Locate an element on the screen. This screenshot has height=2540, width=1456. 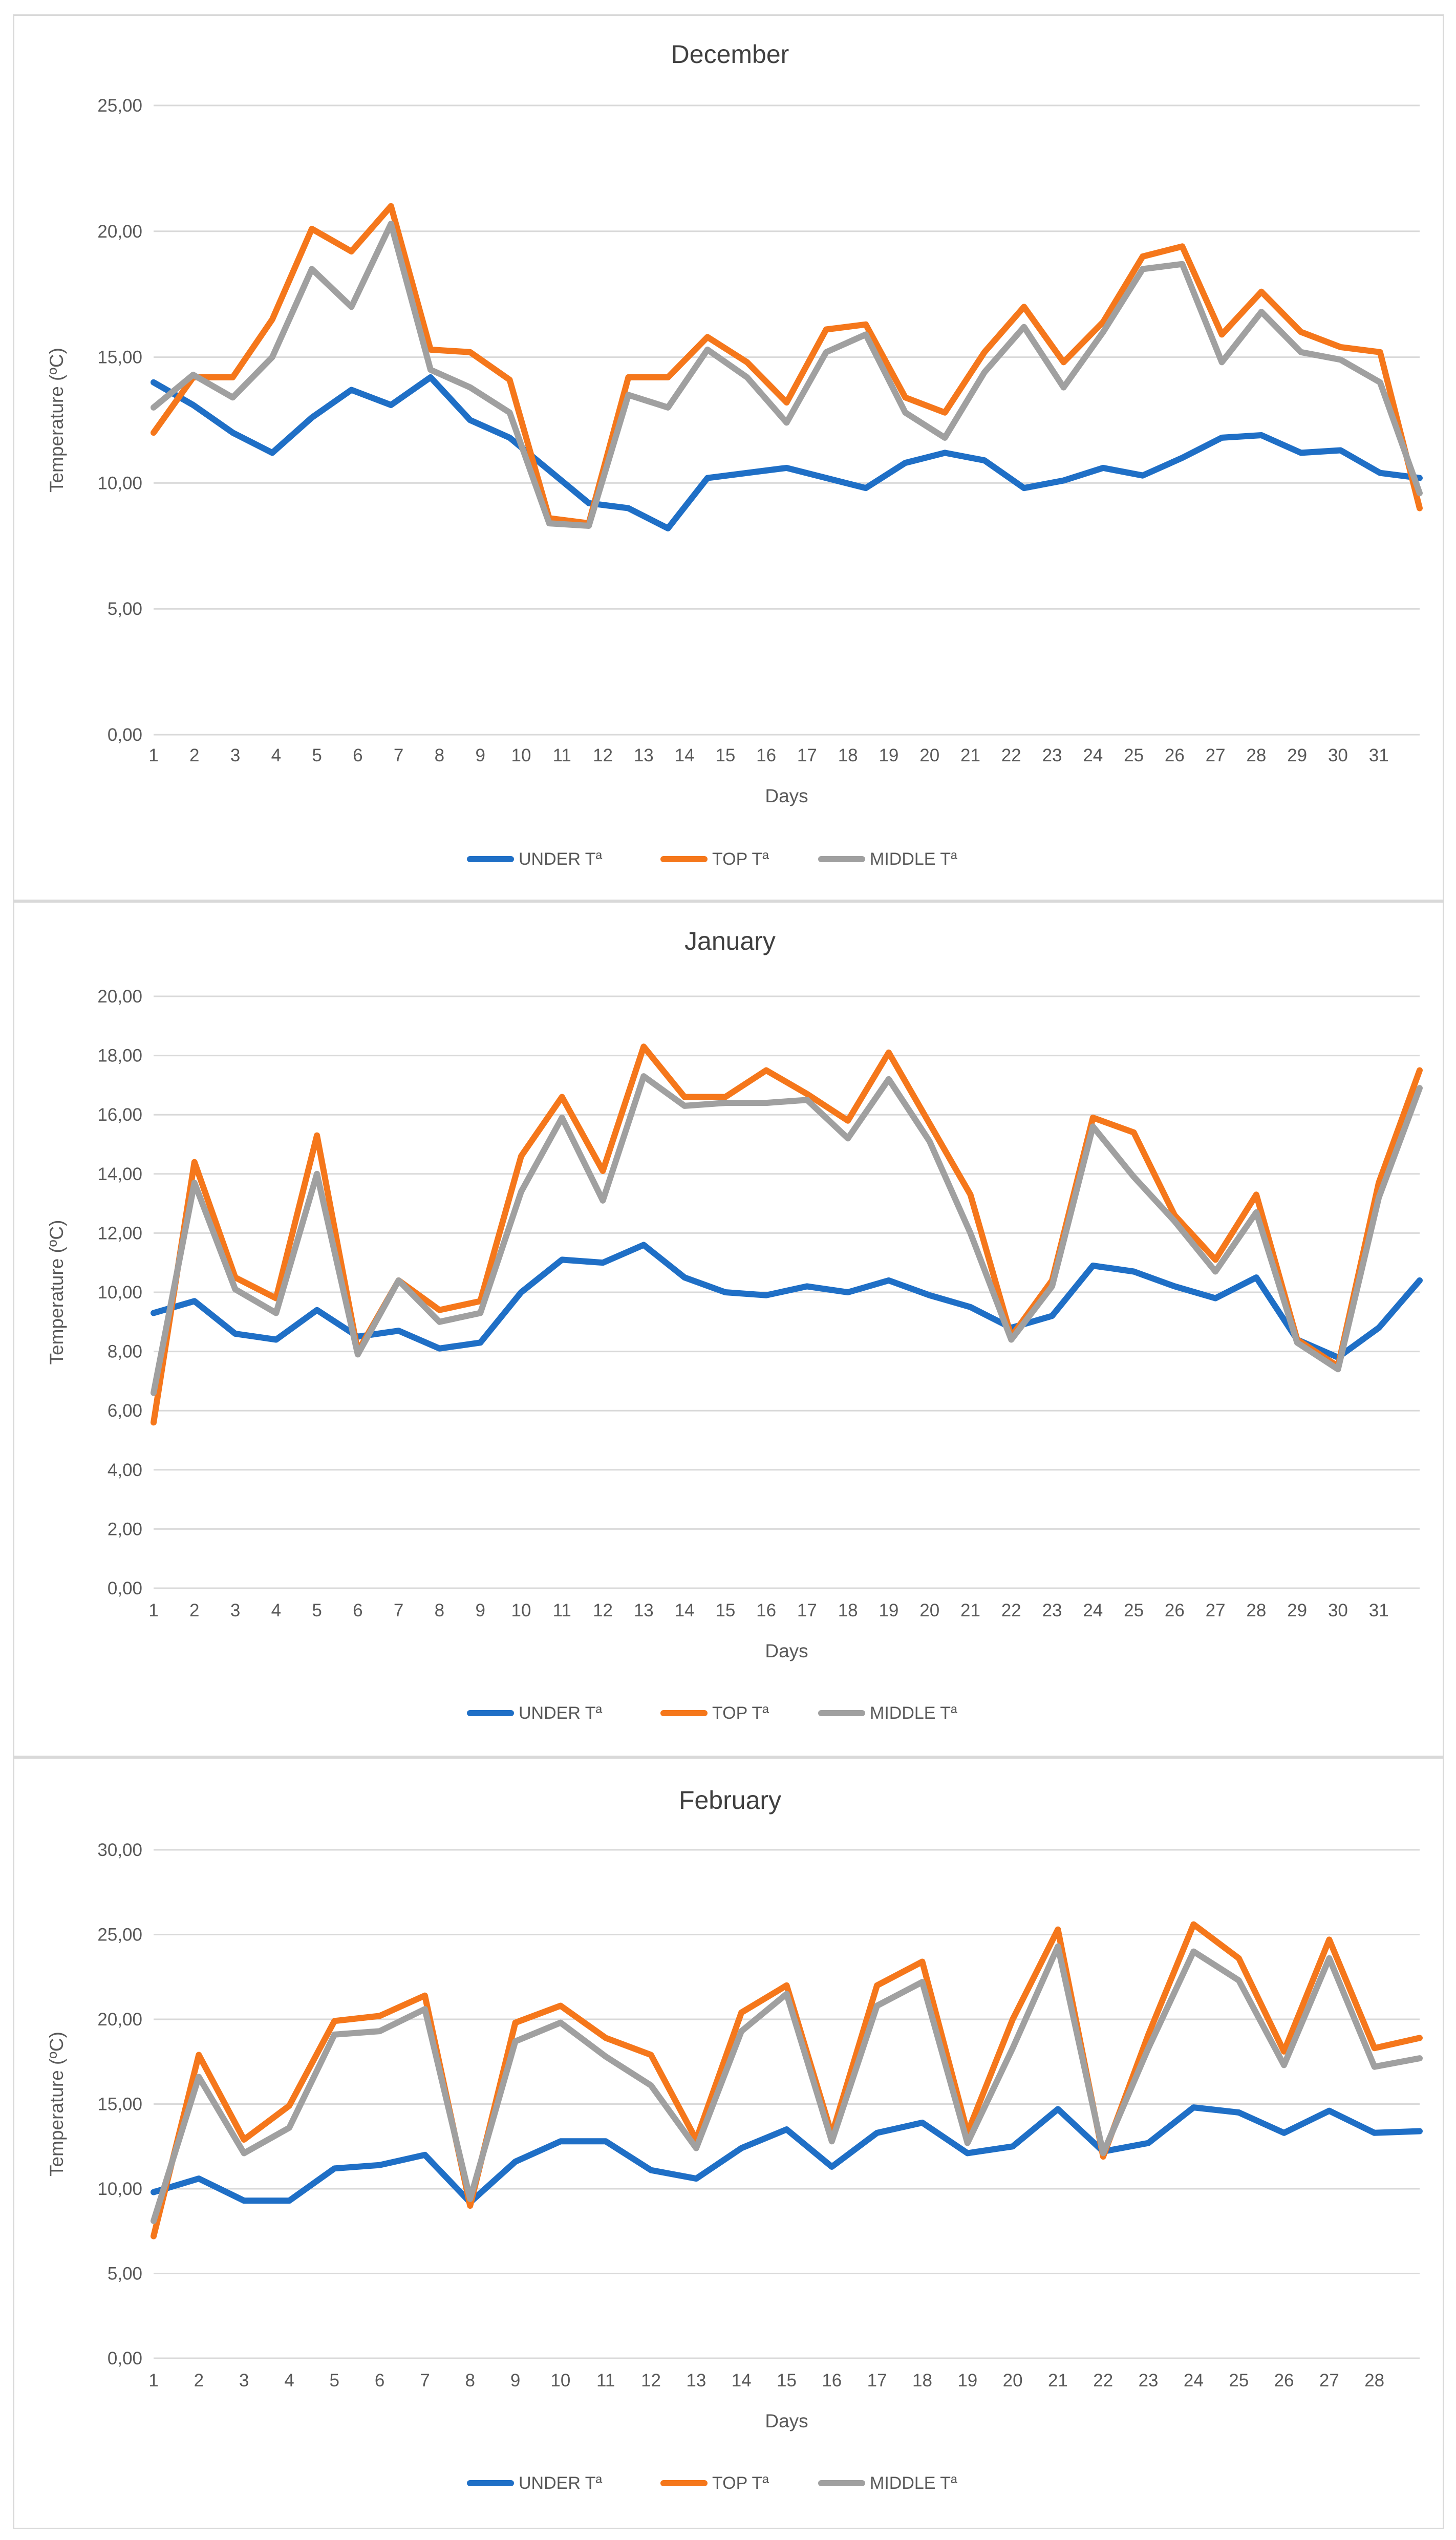
x-tick-label: 20 is located at coordinates (929, 1610).